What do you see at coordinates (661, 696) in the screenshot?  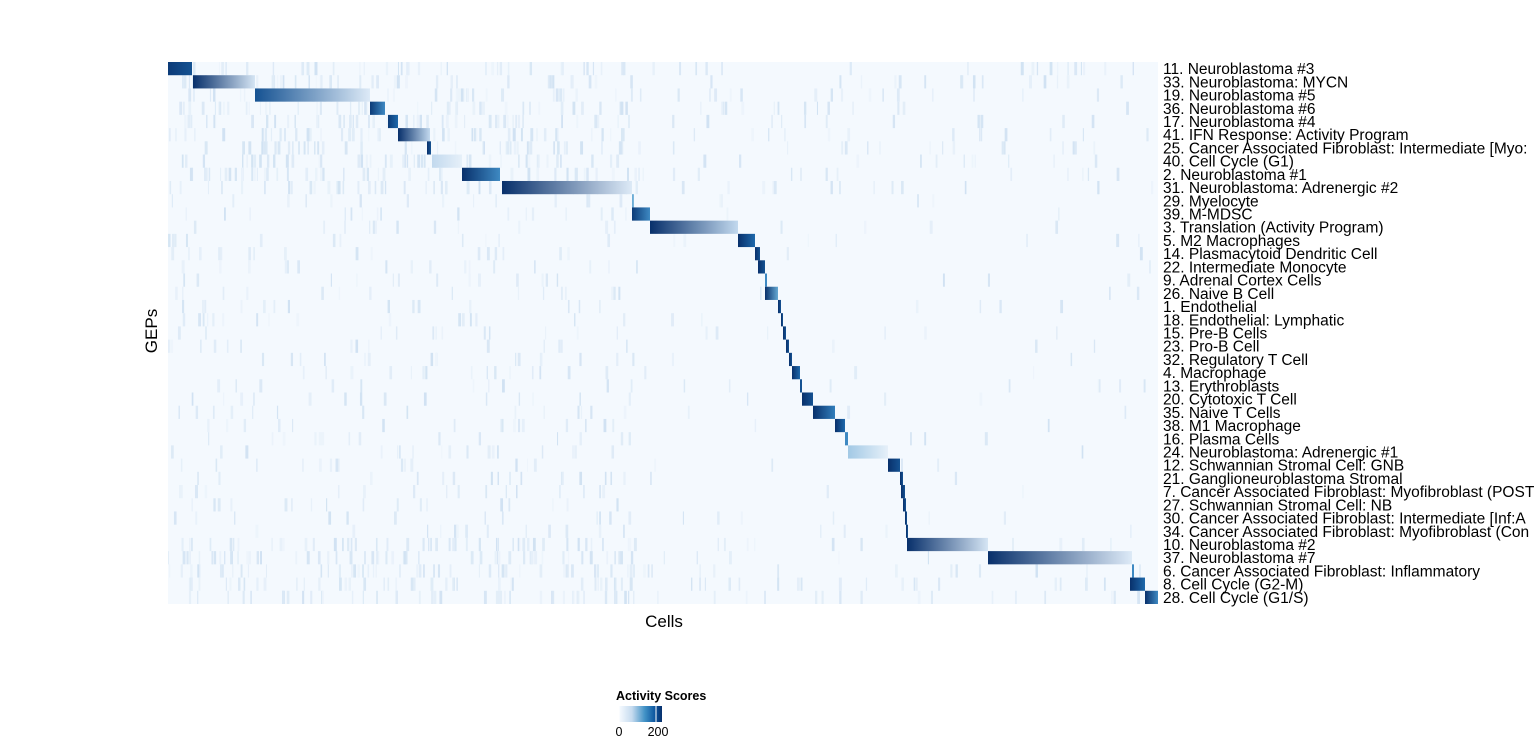 I see `legend-title: Activity Scores` at bounding box center [661, 696].